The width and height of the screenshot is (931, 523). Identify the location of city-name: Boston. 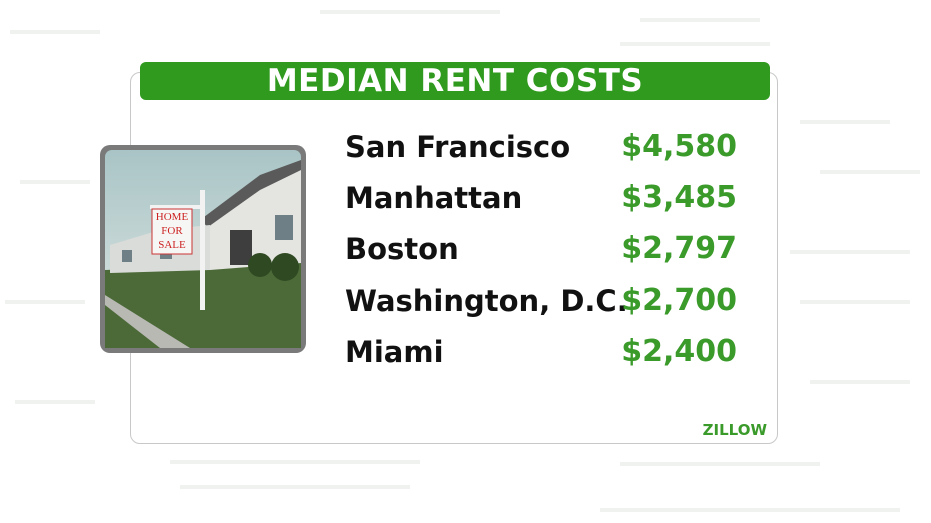
(402, 249).